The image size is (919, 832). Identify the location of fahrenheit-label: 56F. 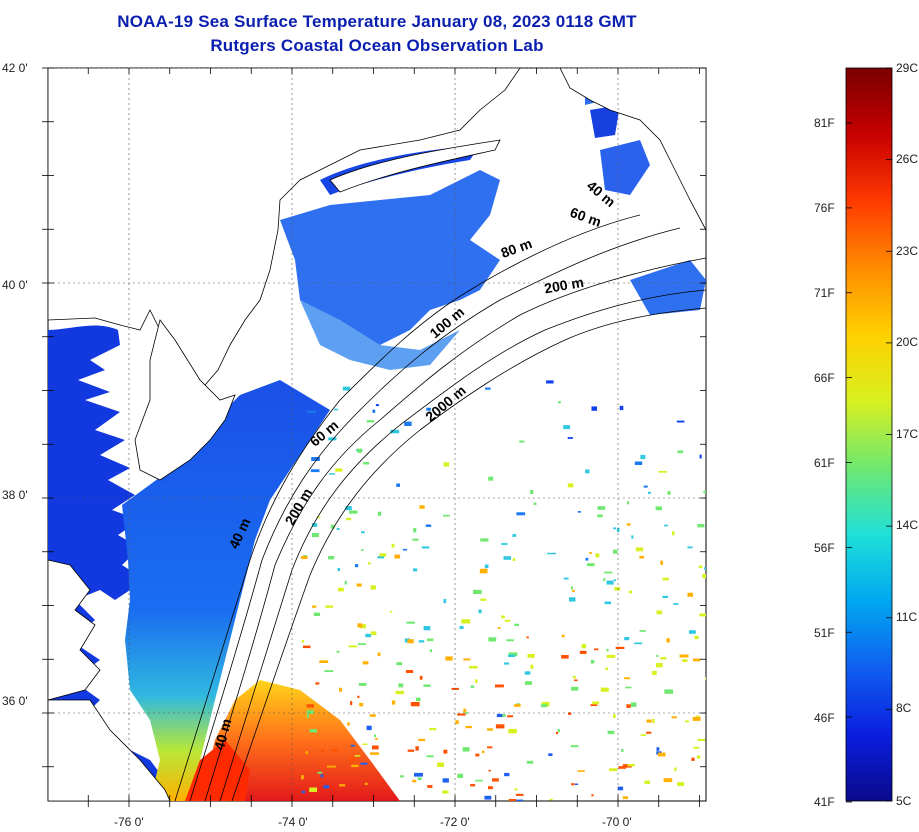
(824, 548).